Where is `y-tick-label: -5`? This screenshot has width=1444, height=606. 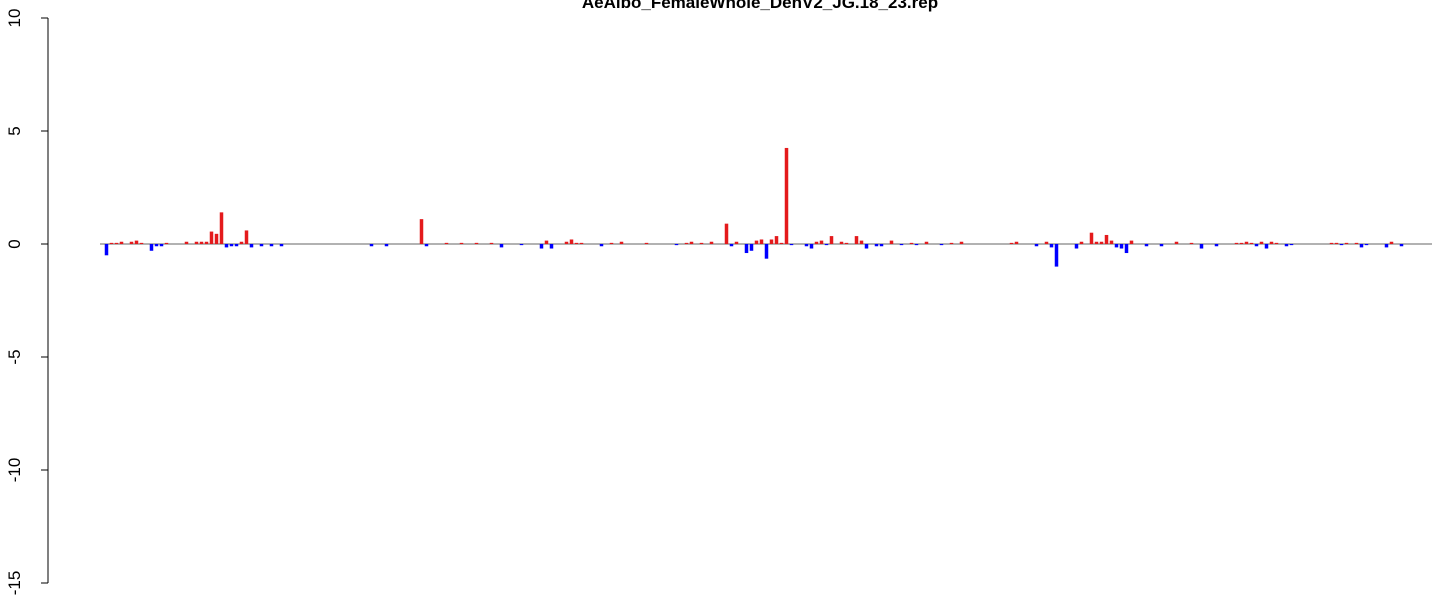 y-tick-label: -5 is located at coordinates (14, 356).